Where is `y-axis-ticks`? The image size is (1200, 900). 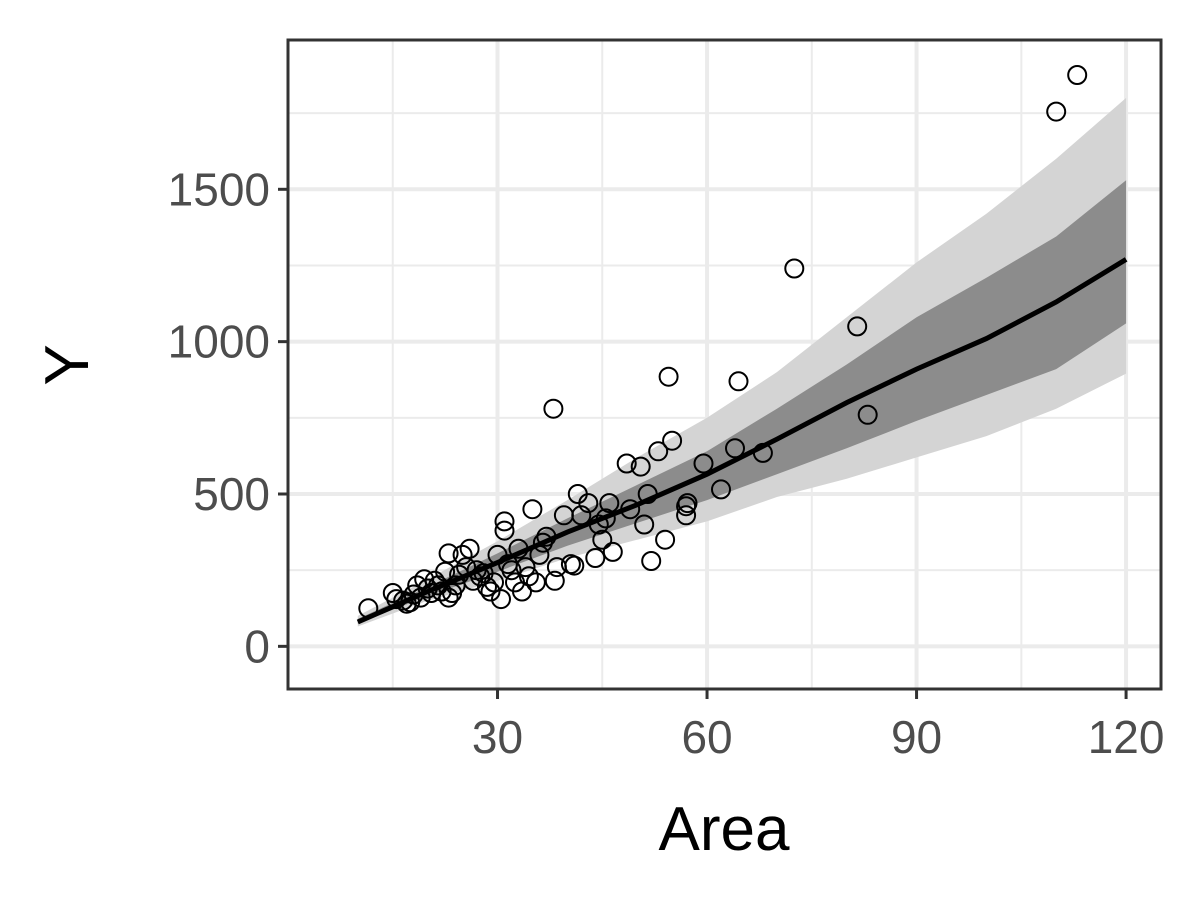 y-axis-ticks is located at coordinates (283, 417).